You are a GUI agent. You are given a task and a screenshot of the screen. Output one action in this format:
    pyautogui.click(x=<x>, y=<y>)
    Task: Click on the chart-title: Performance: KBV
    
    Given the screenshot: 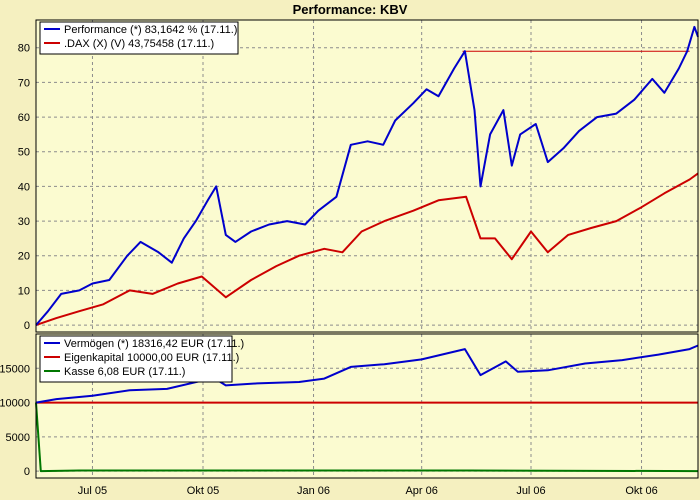 What is the action you would take?
    pyautogui.click(x=350, y=9)
    